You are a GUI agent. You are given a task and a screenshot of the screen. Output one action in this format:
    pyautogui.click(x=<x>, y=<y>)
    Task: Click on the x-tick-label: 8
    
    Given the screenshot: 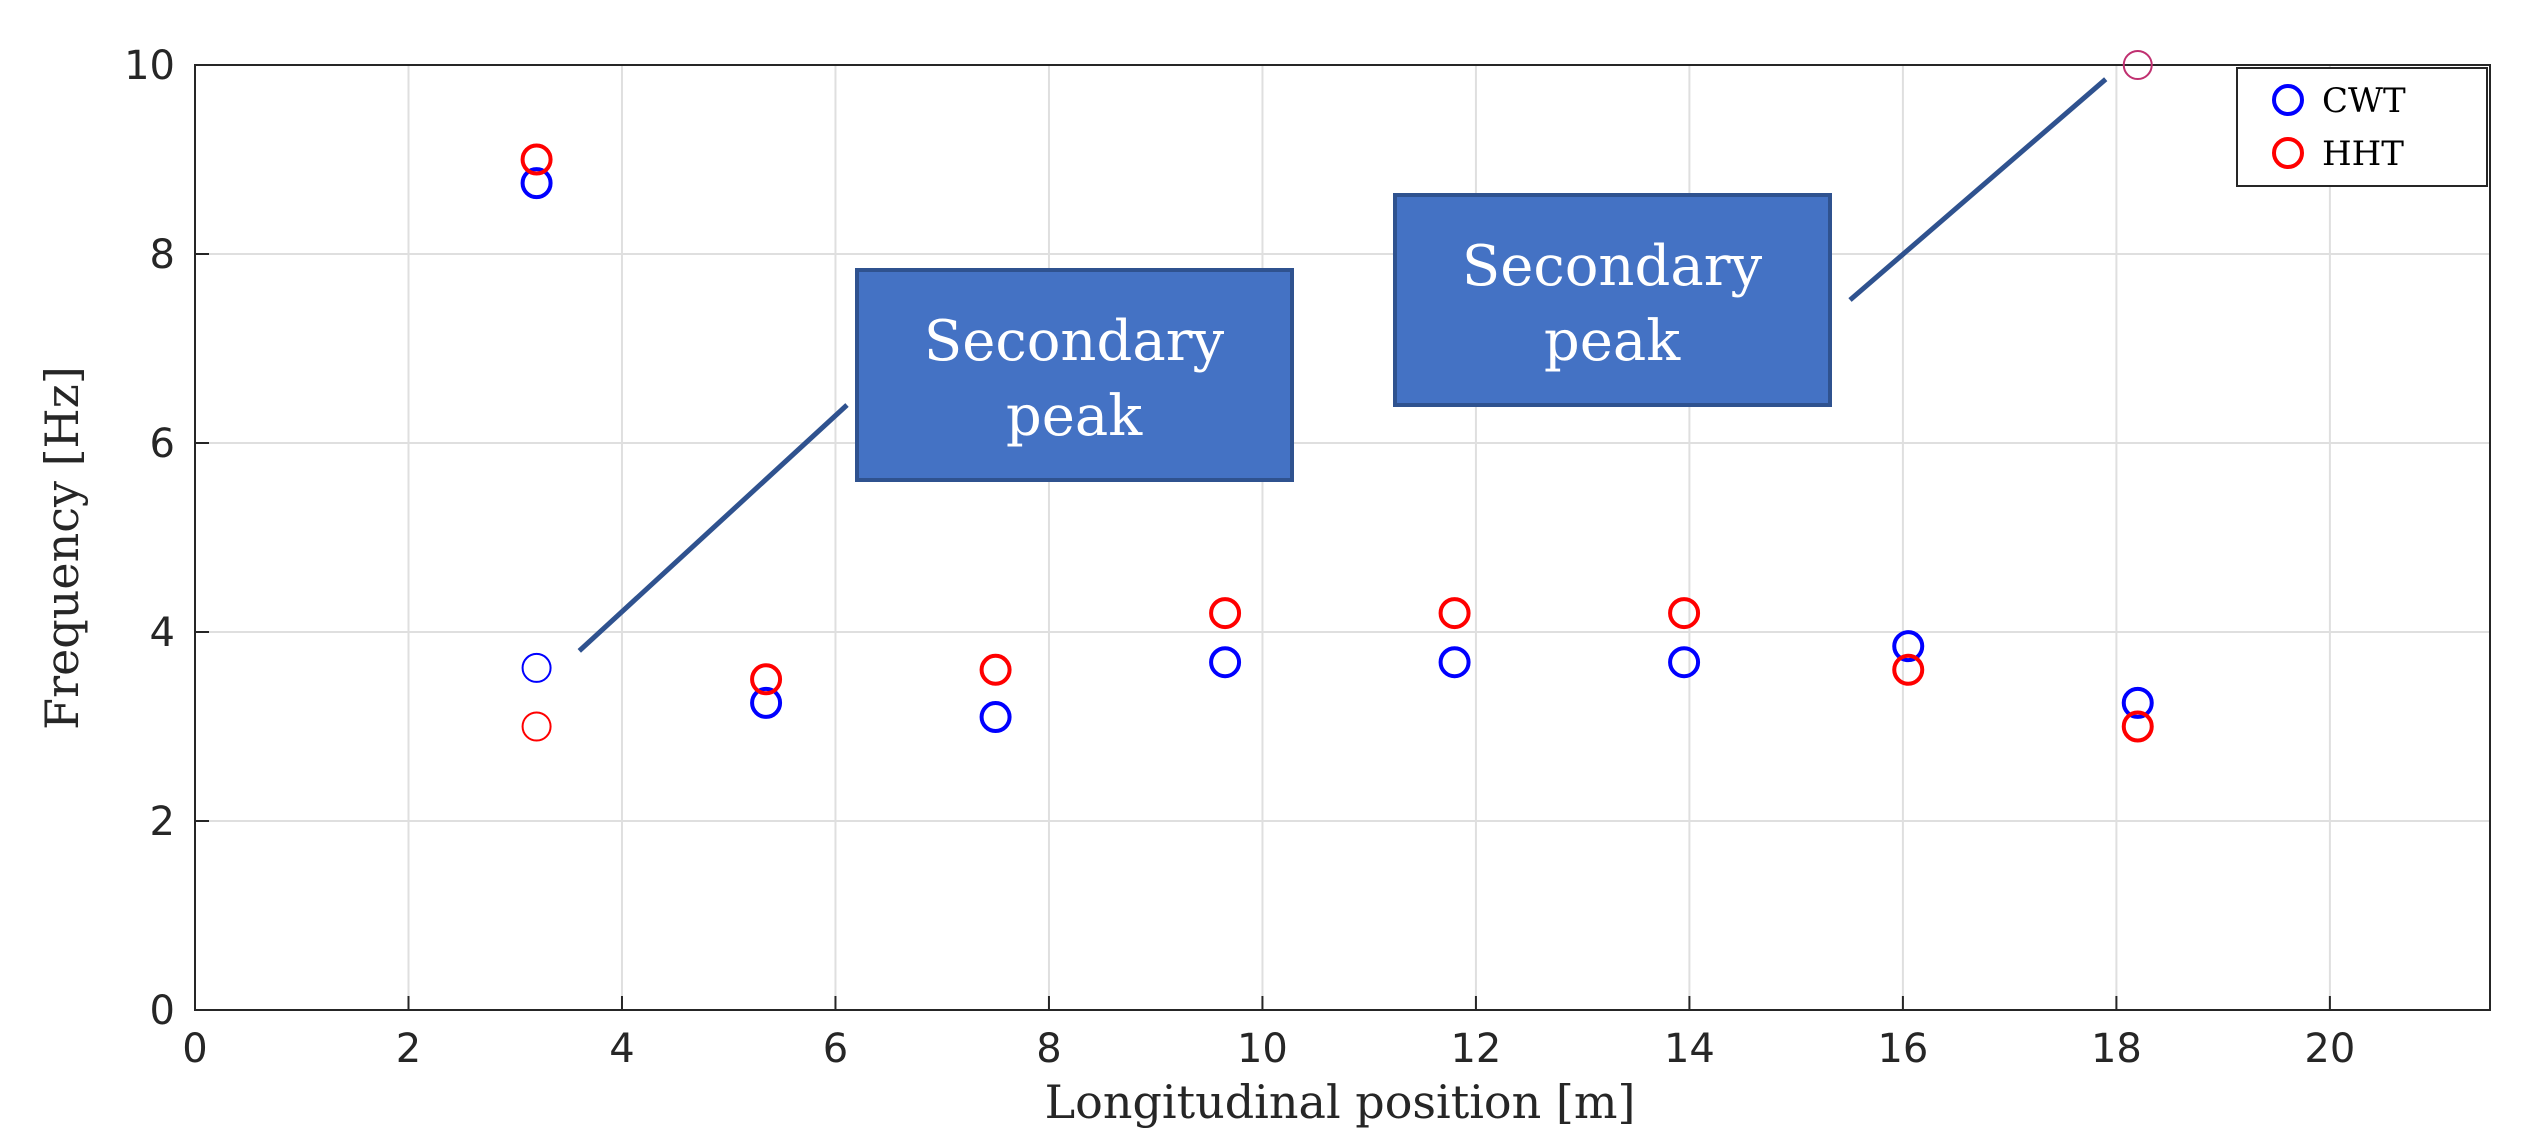 What is the action you would take?
    pyautogui.click(x=1048, y=1049)
    